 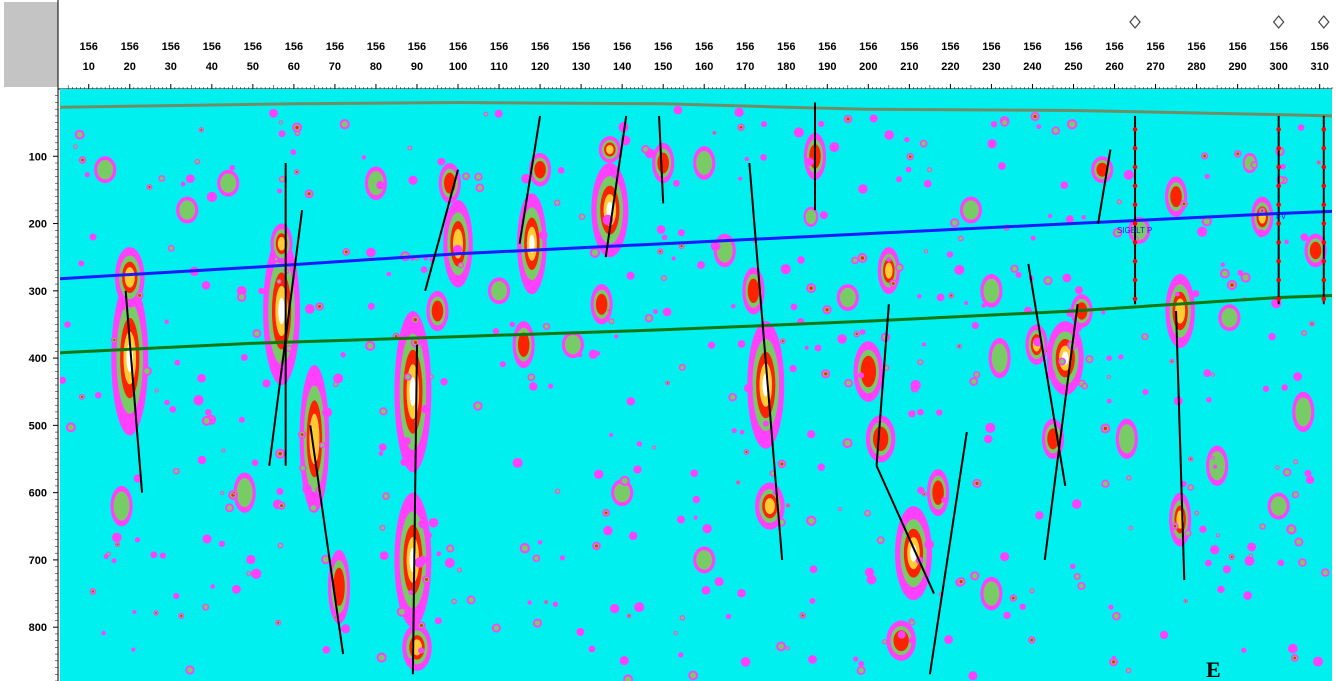 I want to click on y-tick-label: 400, so click(x=38, y=359).